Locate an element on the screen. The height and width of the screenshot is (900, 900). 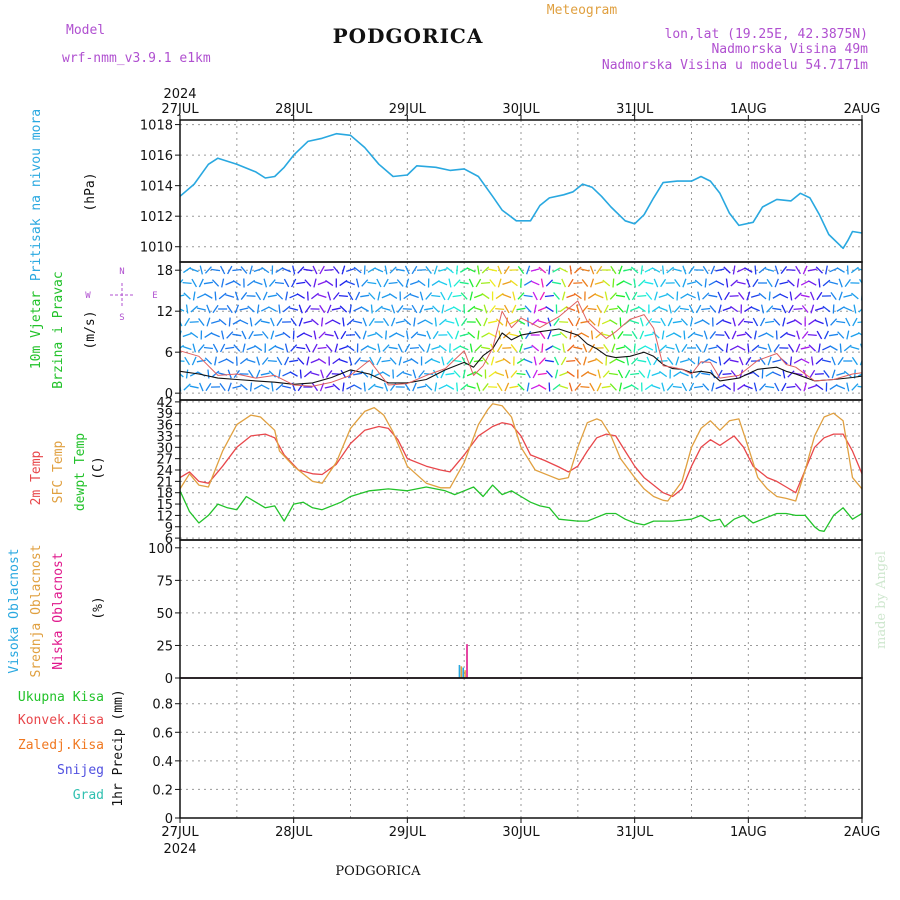
cloud-label-high: Visoka Oblacnost is located at coordinates (14, 610).